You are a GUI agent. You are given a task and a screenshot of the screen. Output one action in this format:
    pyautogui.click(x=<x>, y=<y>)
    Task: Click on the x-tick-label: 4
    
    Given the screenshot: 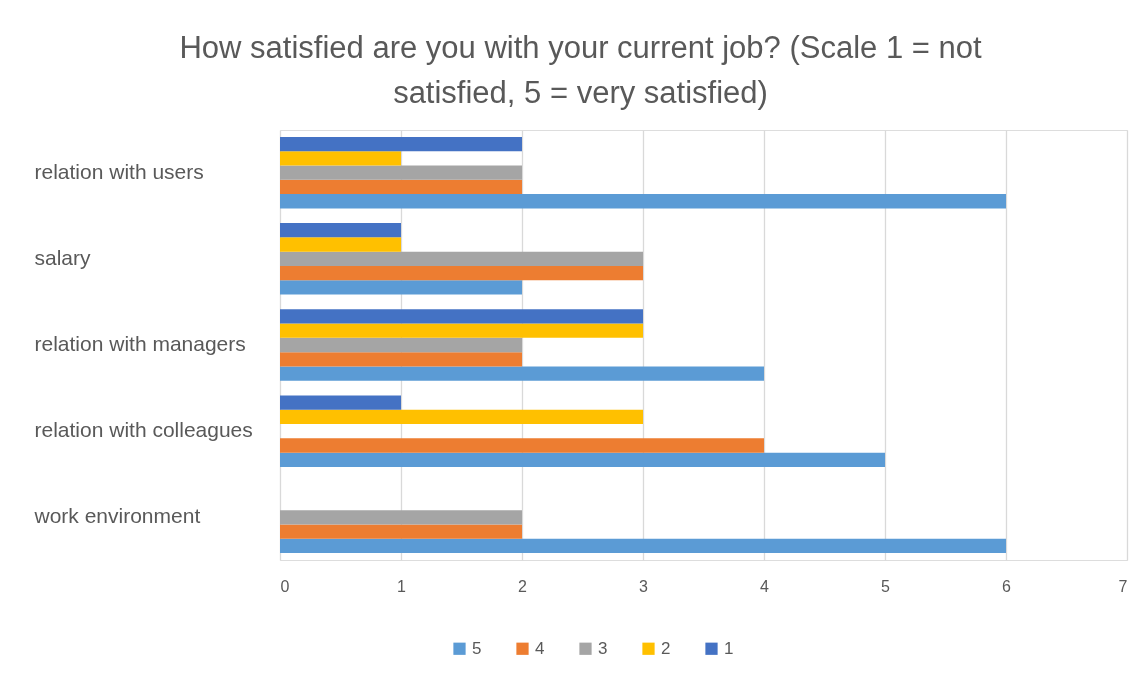 What is the action you would take?
    pyautogui.click(x=765, y=586)
    